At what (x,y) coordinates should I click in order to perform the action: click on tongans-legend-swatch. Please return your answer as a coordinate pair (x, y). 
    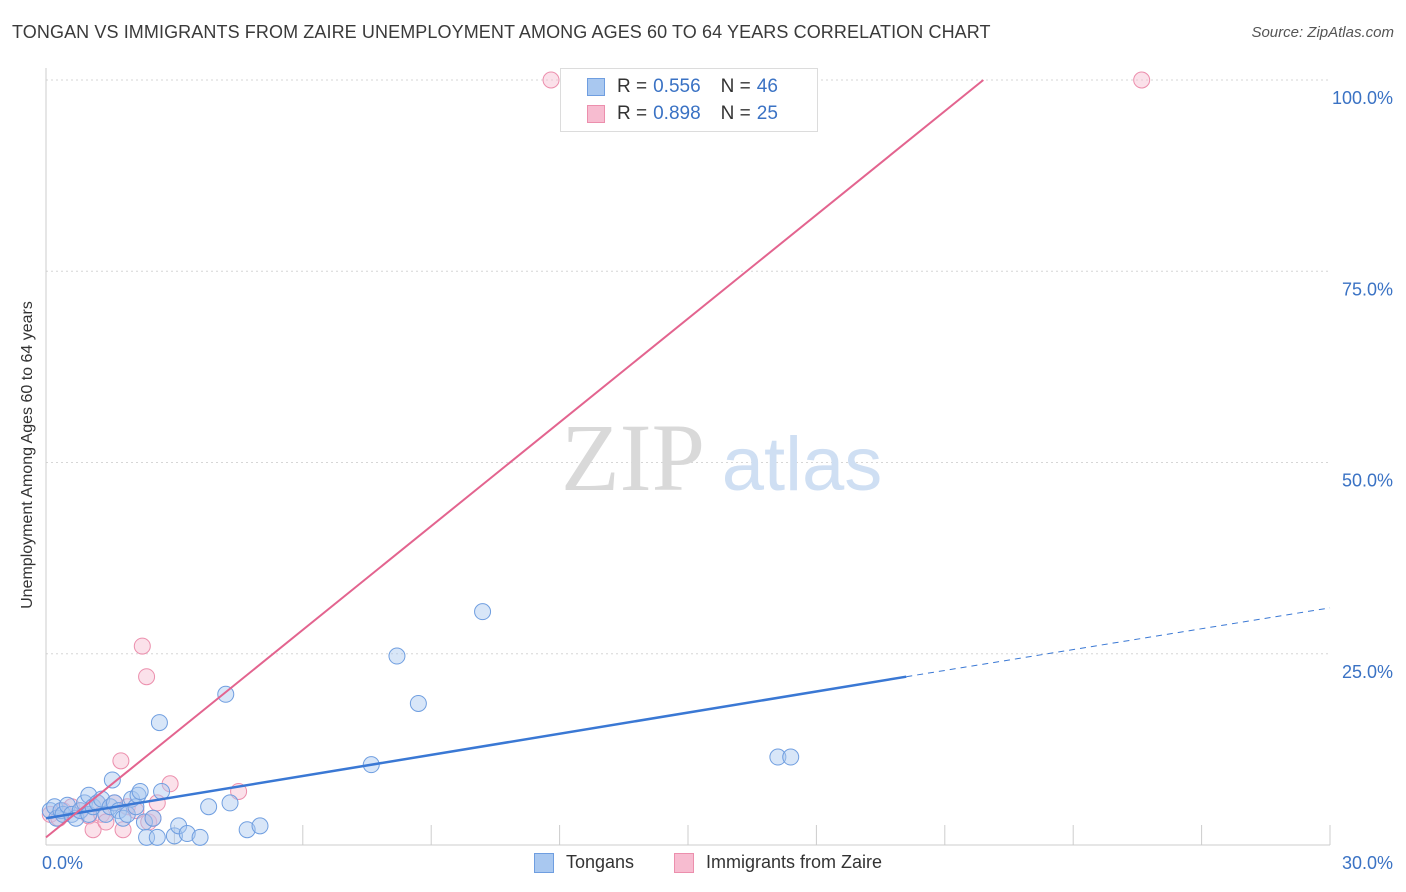
    Looking at the image, I should click on (544, 862).